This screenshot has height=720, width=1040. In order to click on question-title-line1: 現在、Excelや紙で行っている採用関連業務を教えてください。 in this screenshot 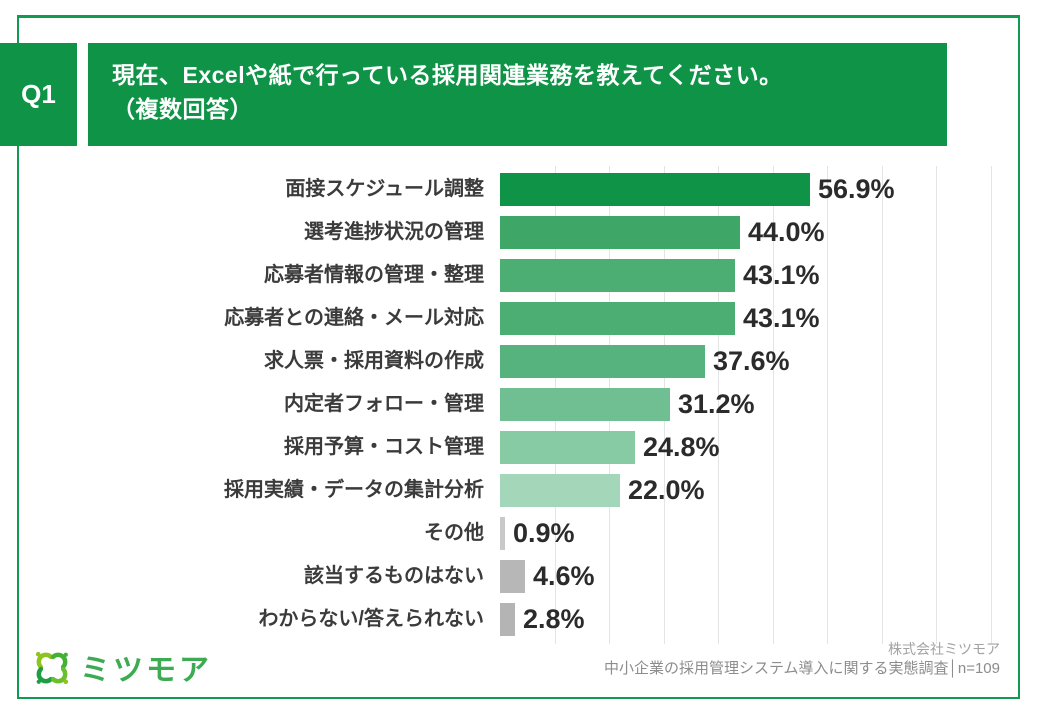, I will do `click(447, 75)`.